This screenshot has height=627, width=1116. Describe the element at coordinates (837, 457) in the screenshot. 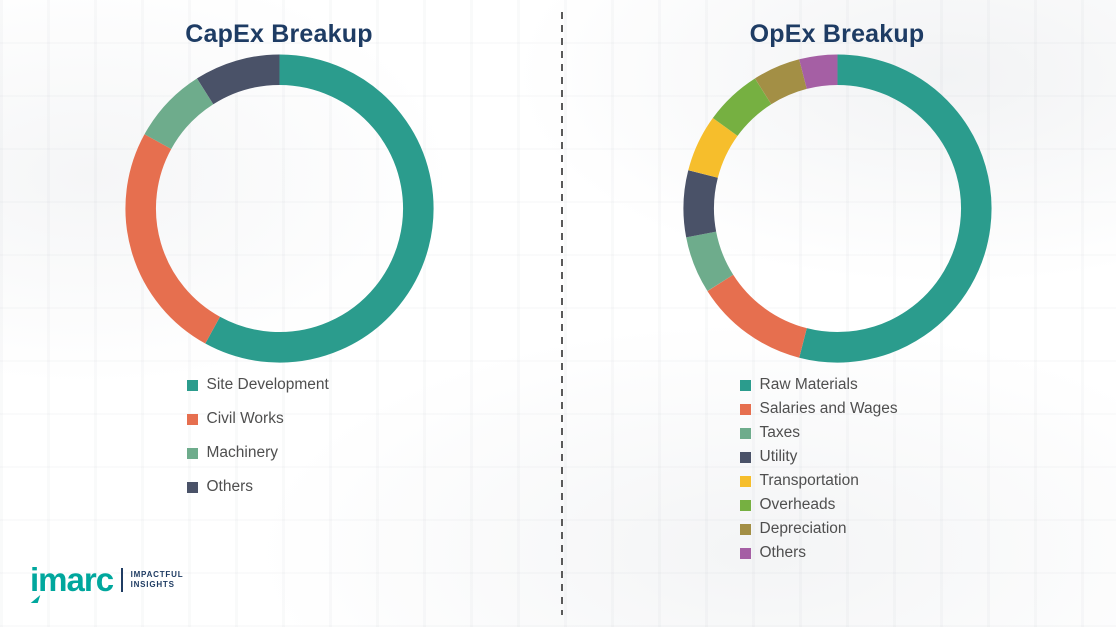

I see `legend-item: Utility` at that location.